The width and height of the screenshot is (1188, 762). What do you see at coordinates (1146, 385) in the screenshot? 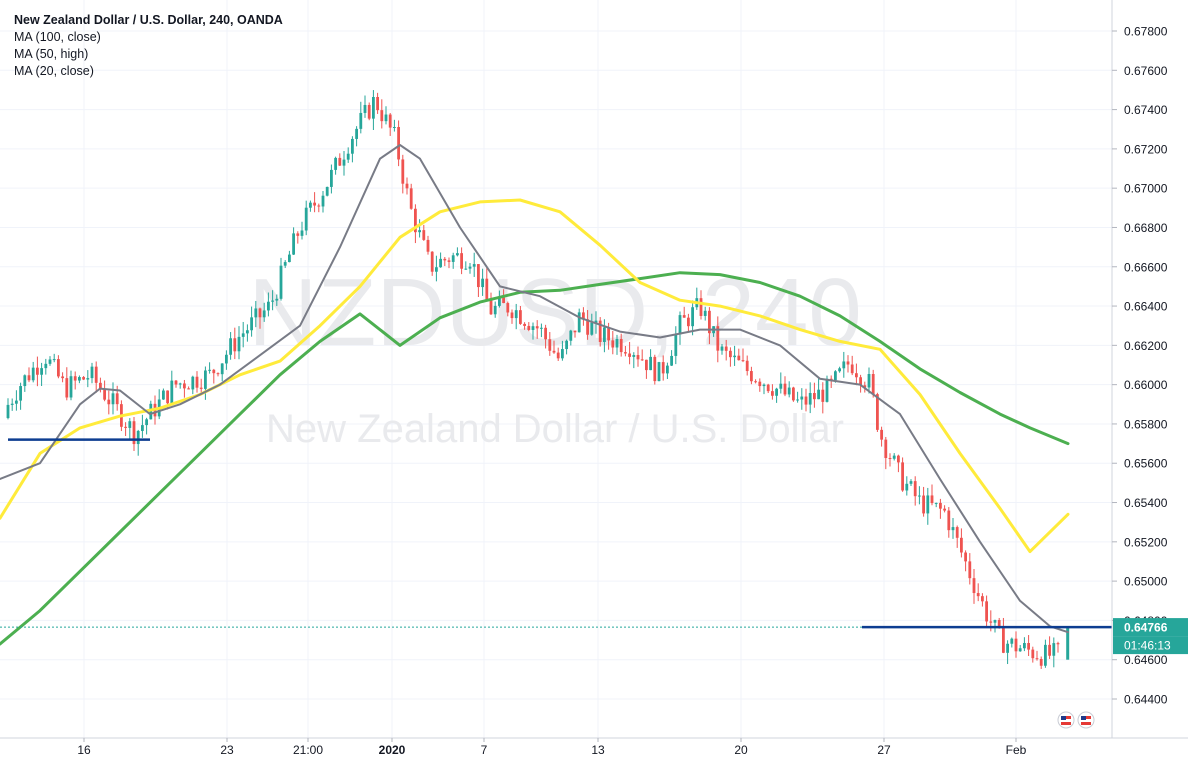
I see `price-tick-label: 0.66000` at bounding box center [1146, 385].